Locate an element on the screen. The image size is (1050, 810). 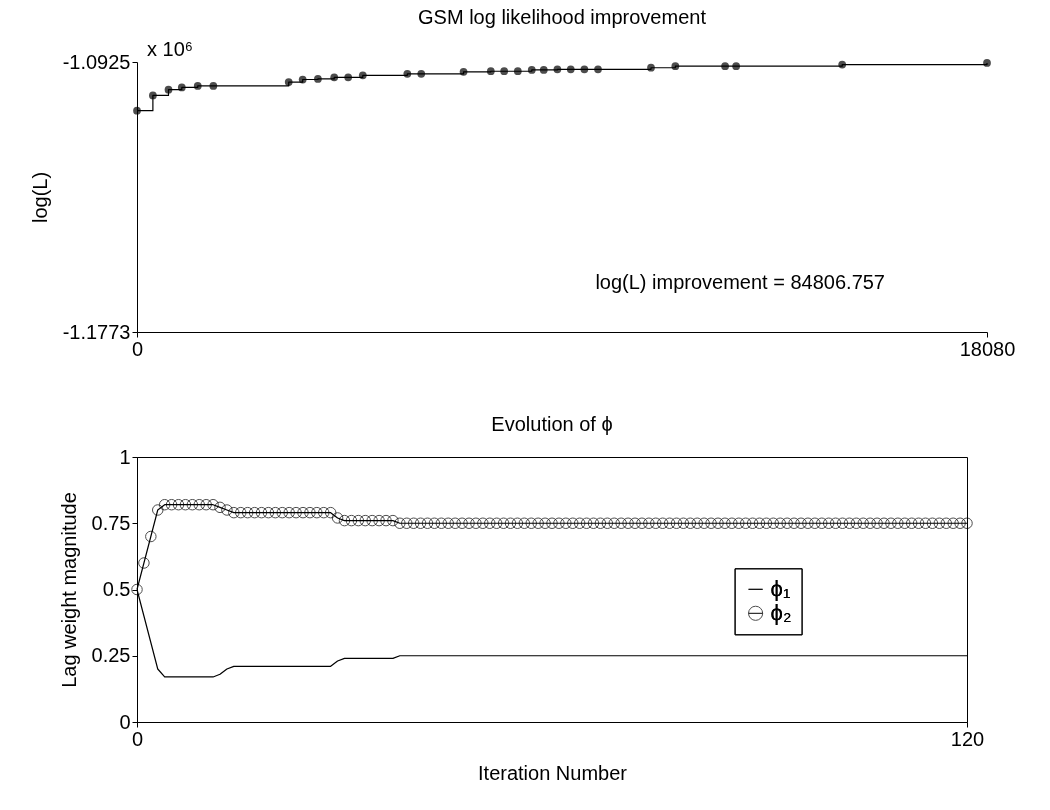
x-tick-label: 18080 is located at coordinates (987, 348).